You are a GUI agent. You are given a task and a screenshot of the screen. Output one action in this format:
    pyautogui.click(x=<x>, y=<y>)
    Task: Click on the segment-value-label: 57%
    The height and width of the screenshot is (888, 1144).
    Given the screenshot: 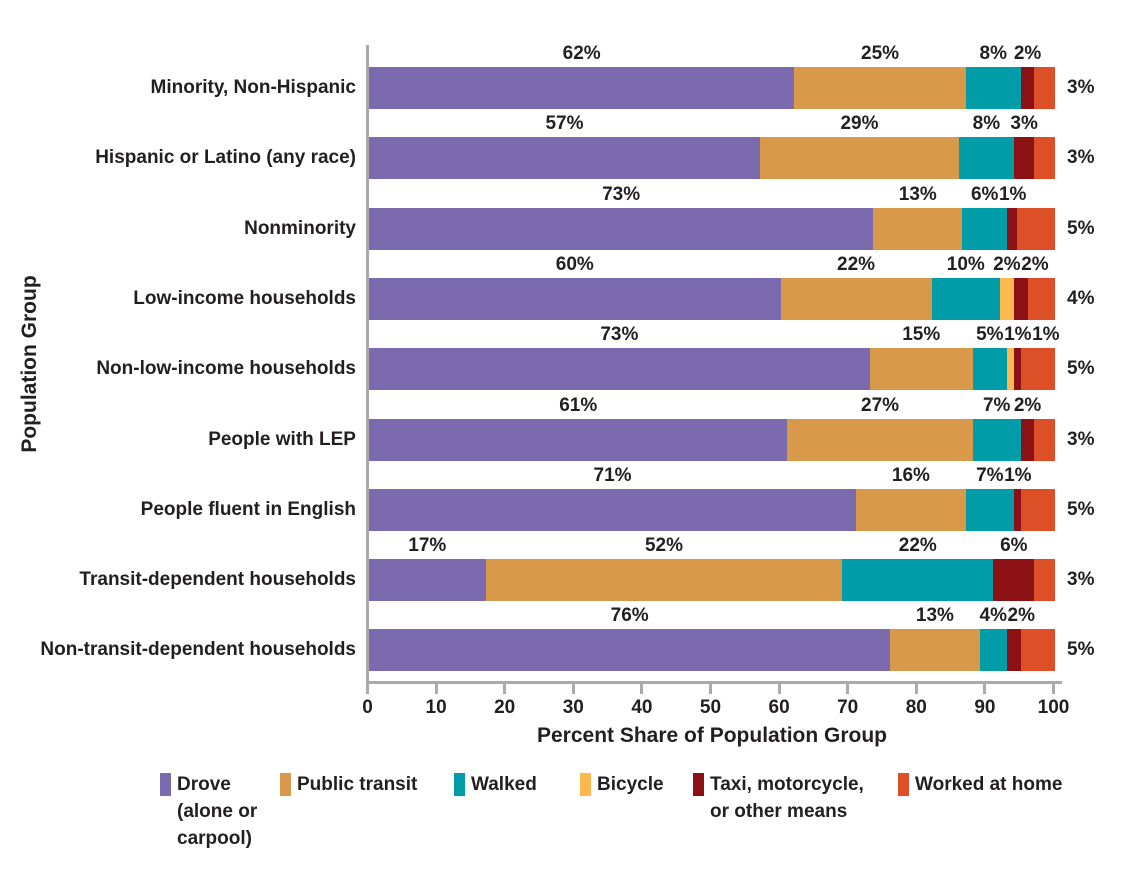 What is the action you would take?
    pyautogui.click(x=564, y=123)
    